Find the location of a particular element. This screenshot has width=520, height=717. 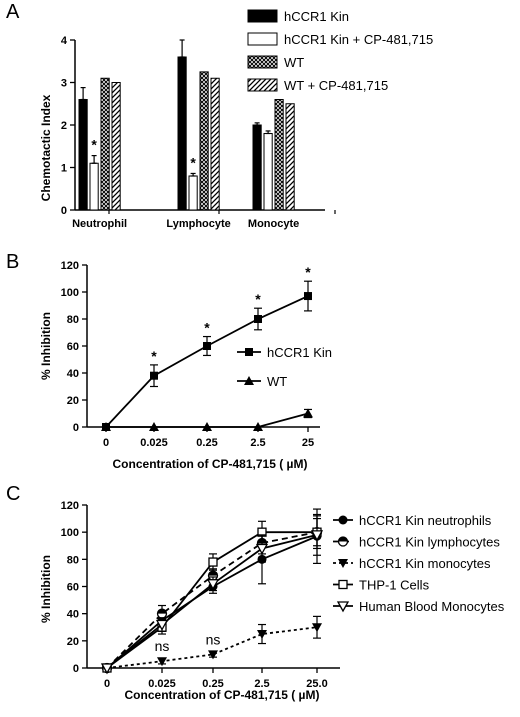

panel-c-y-tick-label: 40 is located at coordinates (73, 615).